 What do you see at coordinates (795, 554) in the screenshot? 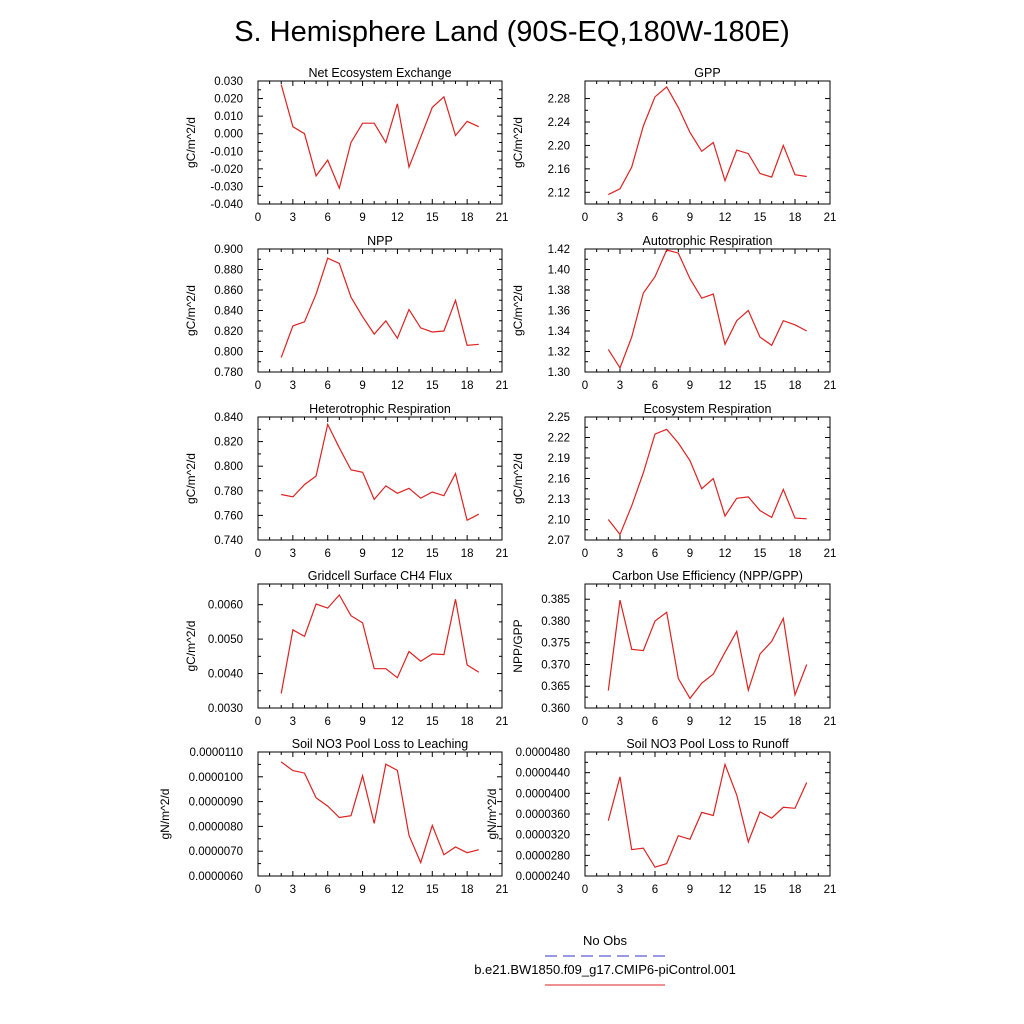
I see `panel-6-xtick-label: 18` at bounding box center [795, 554].